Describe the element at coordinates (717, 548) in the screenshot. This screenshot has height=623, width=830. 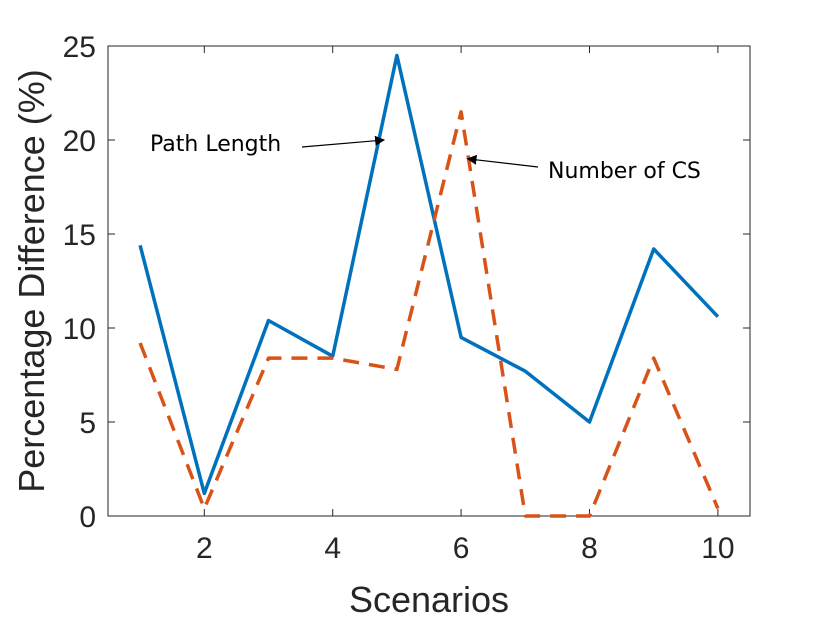
I see `x-tick-label: 10` at that location.